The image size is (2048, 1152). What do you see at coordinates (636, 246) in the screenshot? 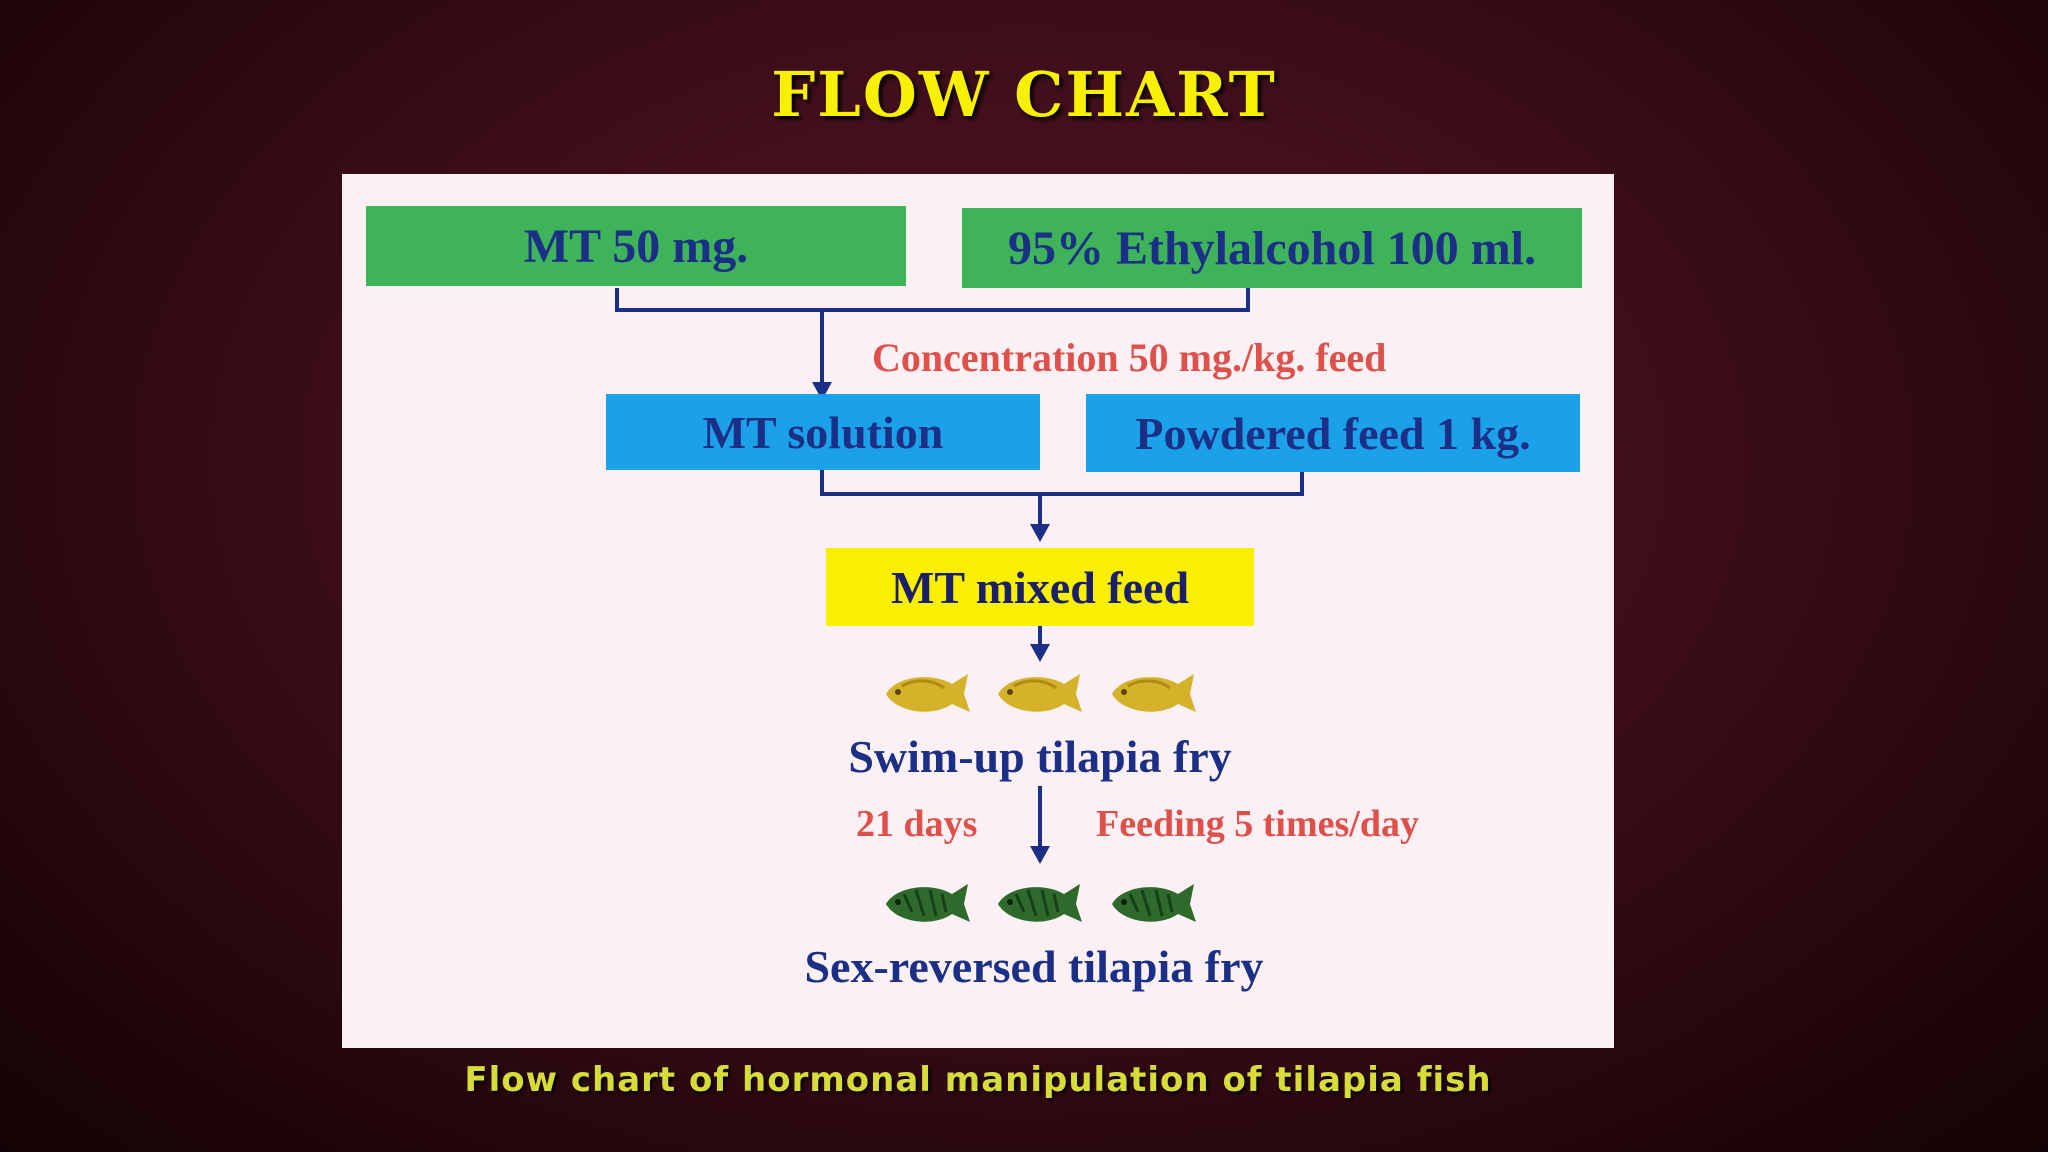
I see `mt-dose-box: MT 50 mg.` at bounding box center [636, 246].